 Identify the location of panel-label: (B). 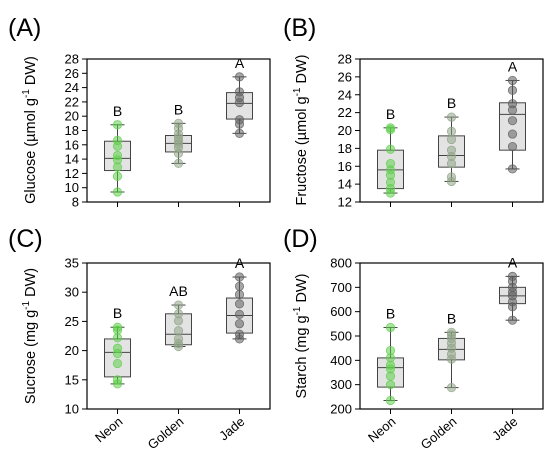
(299, 28).